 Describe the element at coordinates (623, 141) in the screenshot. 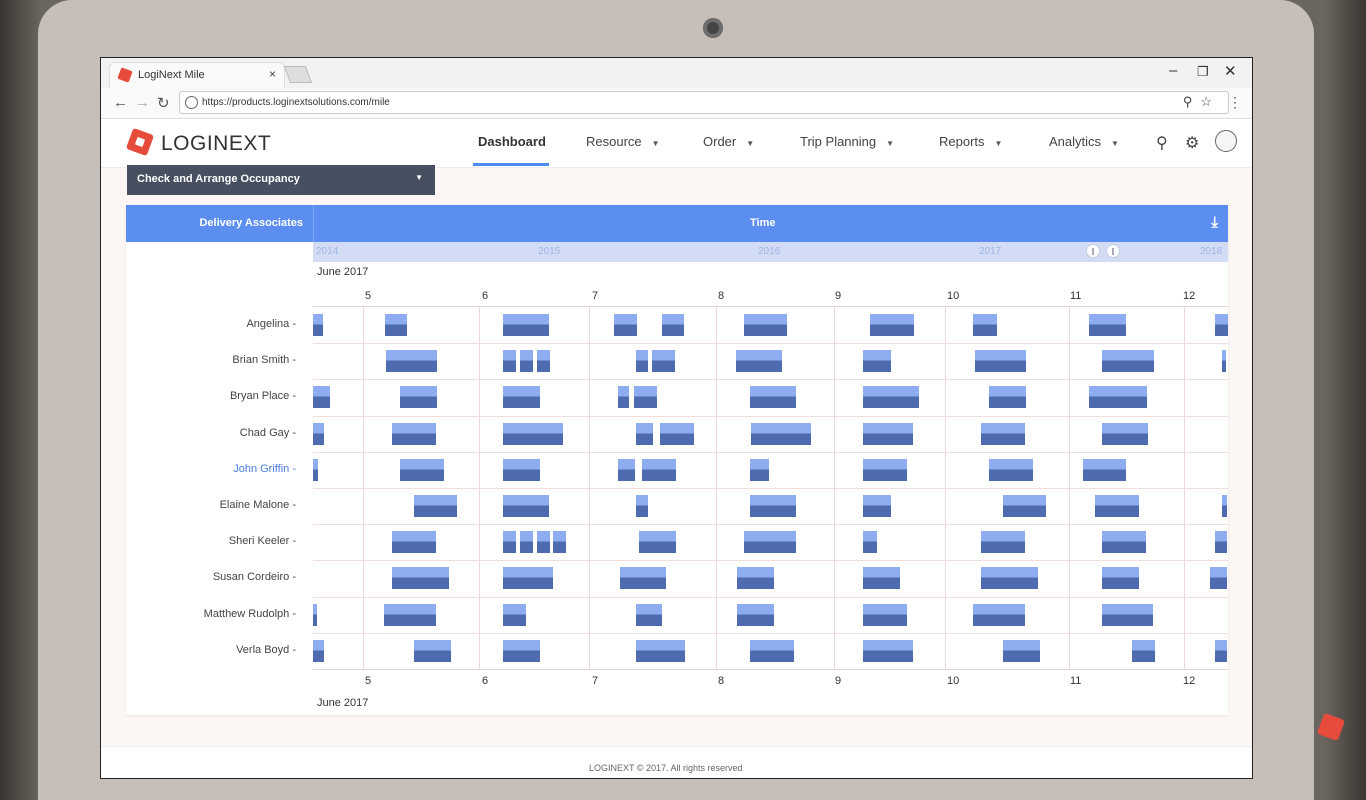

I see `nav-resource: Resource ▼` at that location.